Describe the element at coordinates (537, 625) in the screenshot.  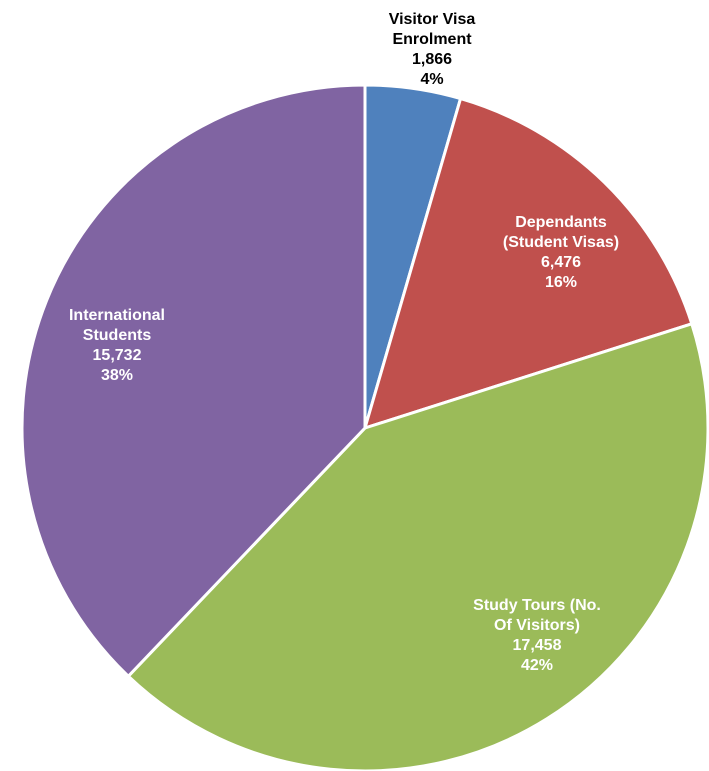
I see `slice-label-line: Of Visitors)` at that location.